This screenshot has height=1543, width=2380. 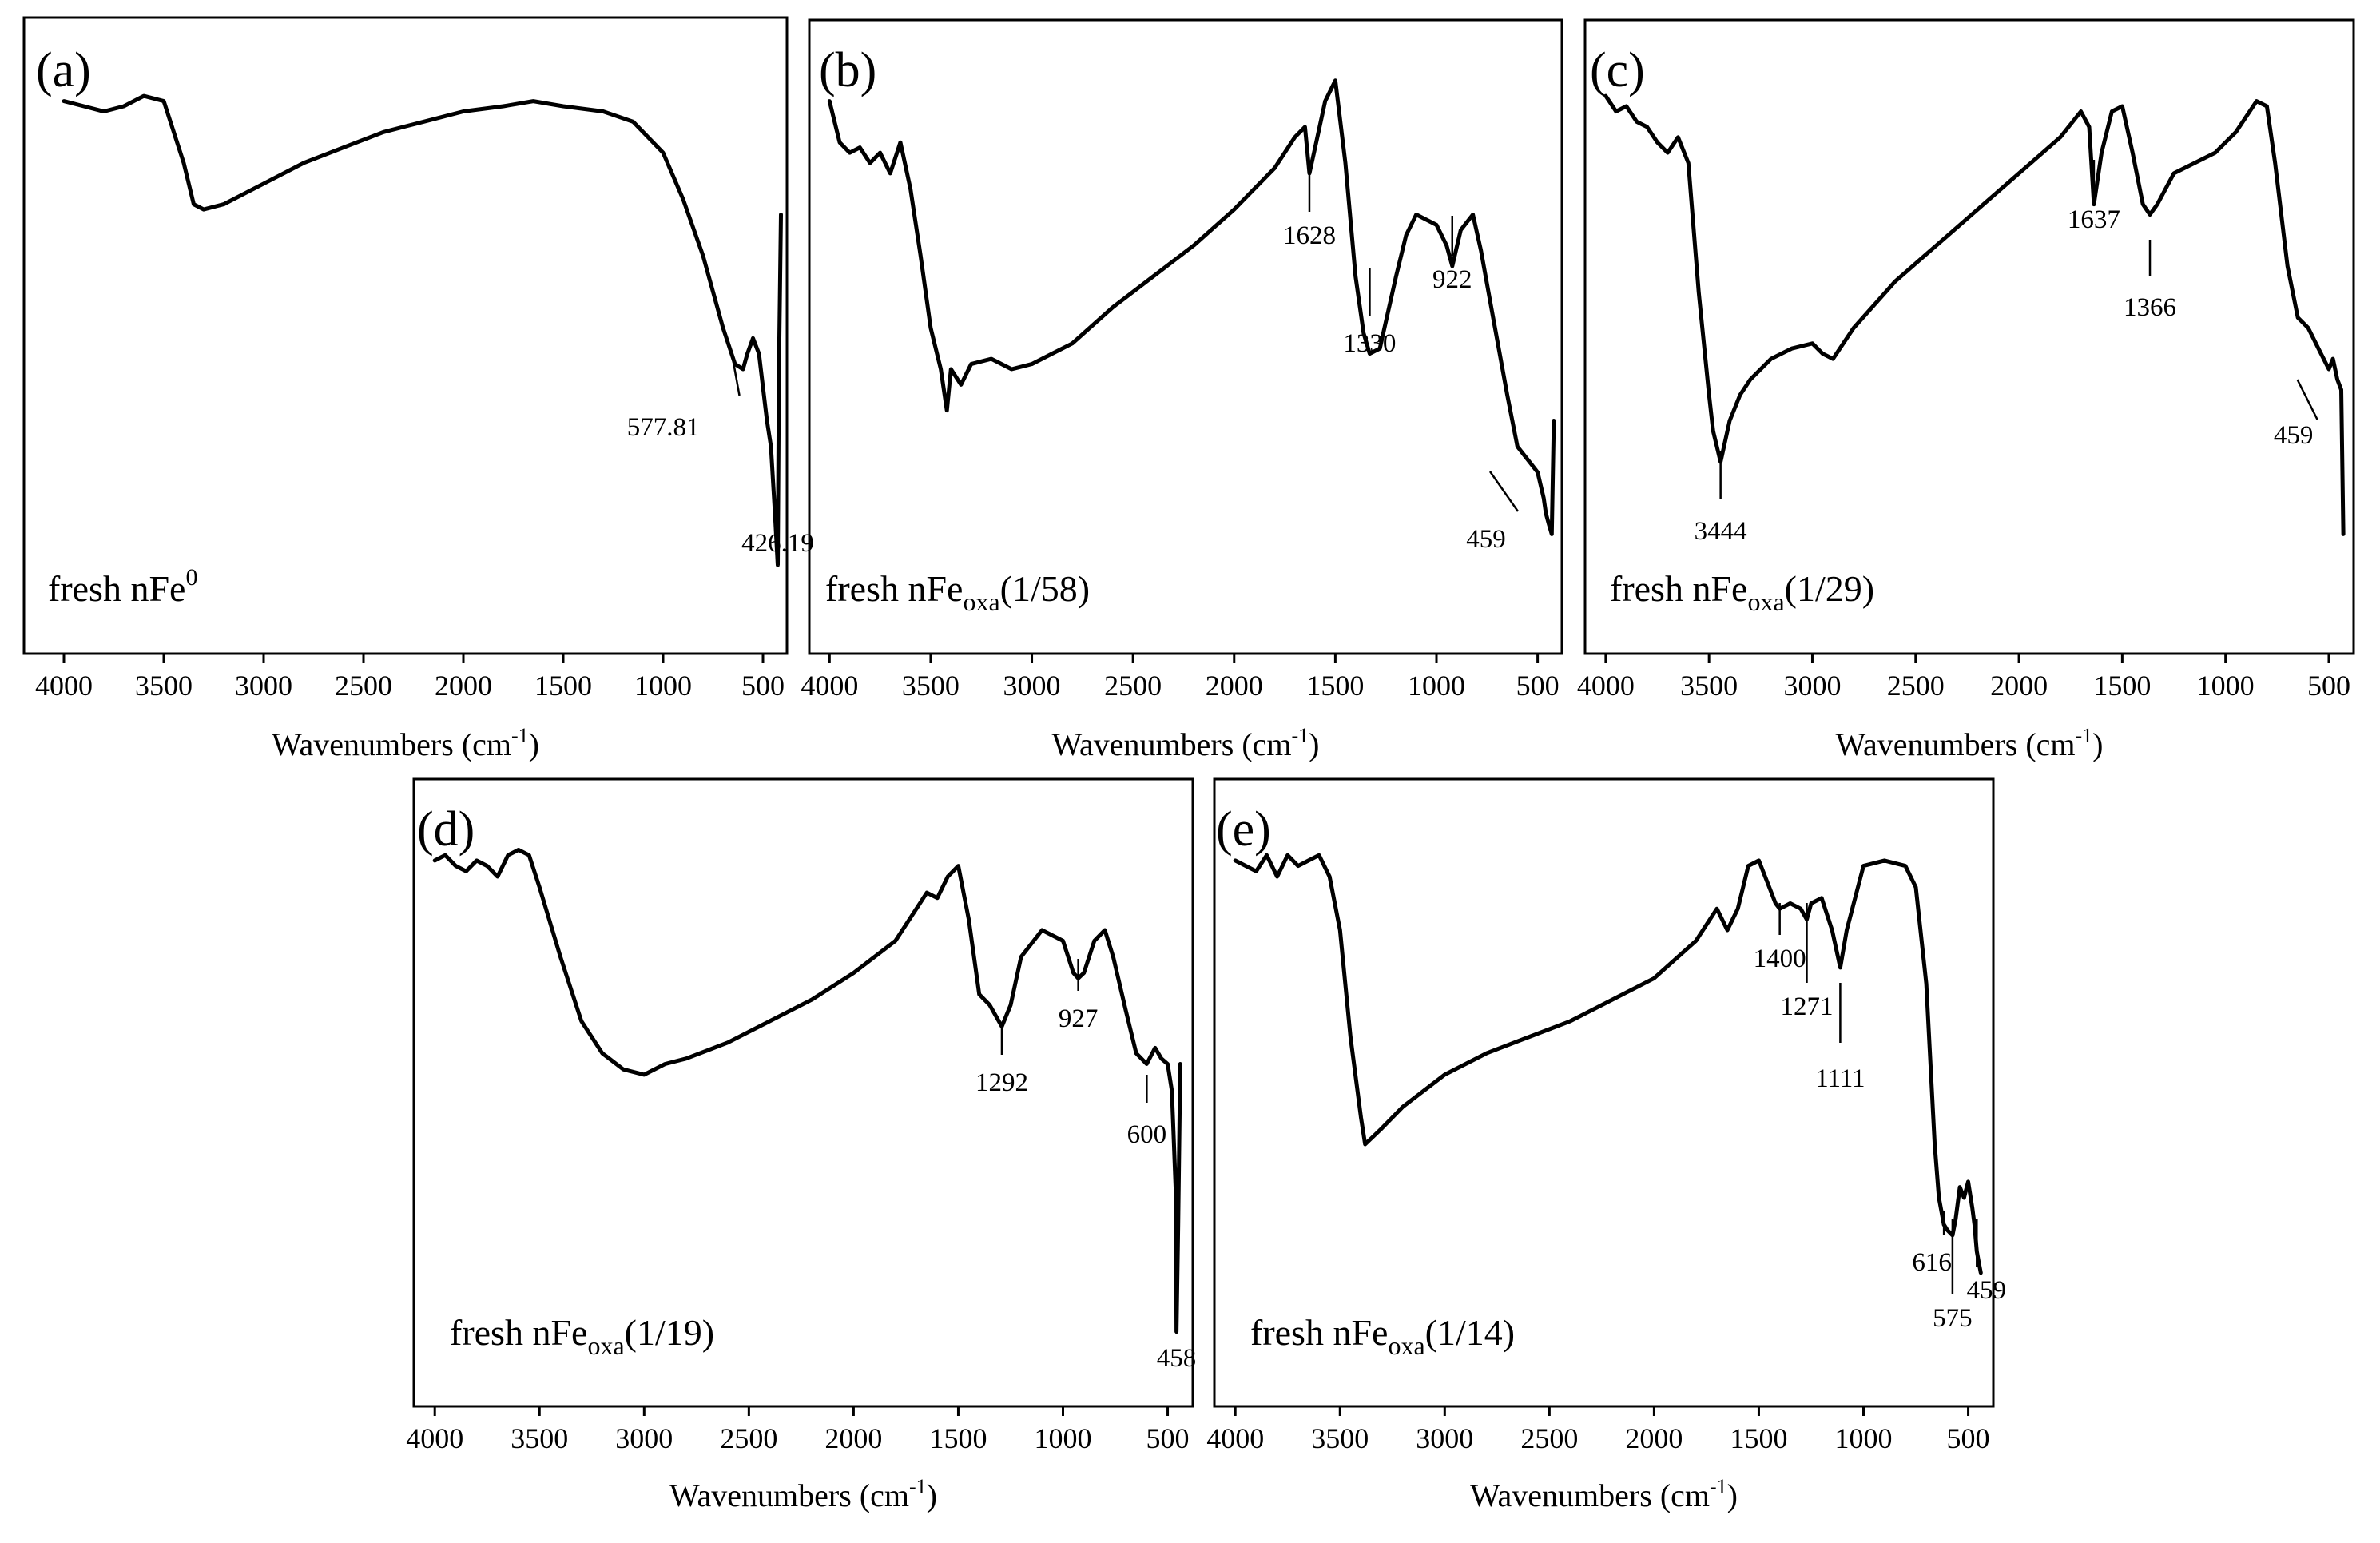 What do you see at coordinates (2094, 219) in the screenshot?
I see `peak-label: 1637` at bounding box center [2094, 219].